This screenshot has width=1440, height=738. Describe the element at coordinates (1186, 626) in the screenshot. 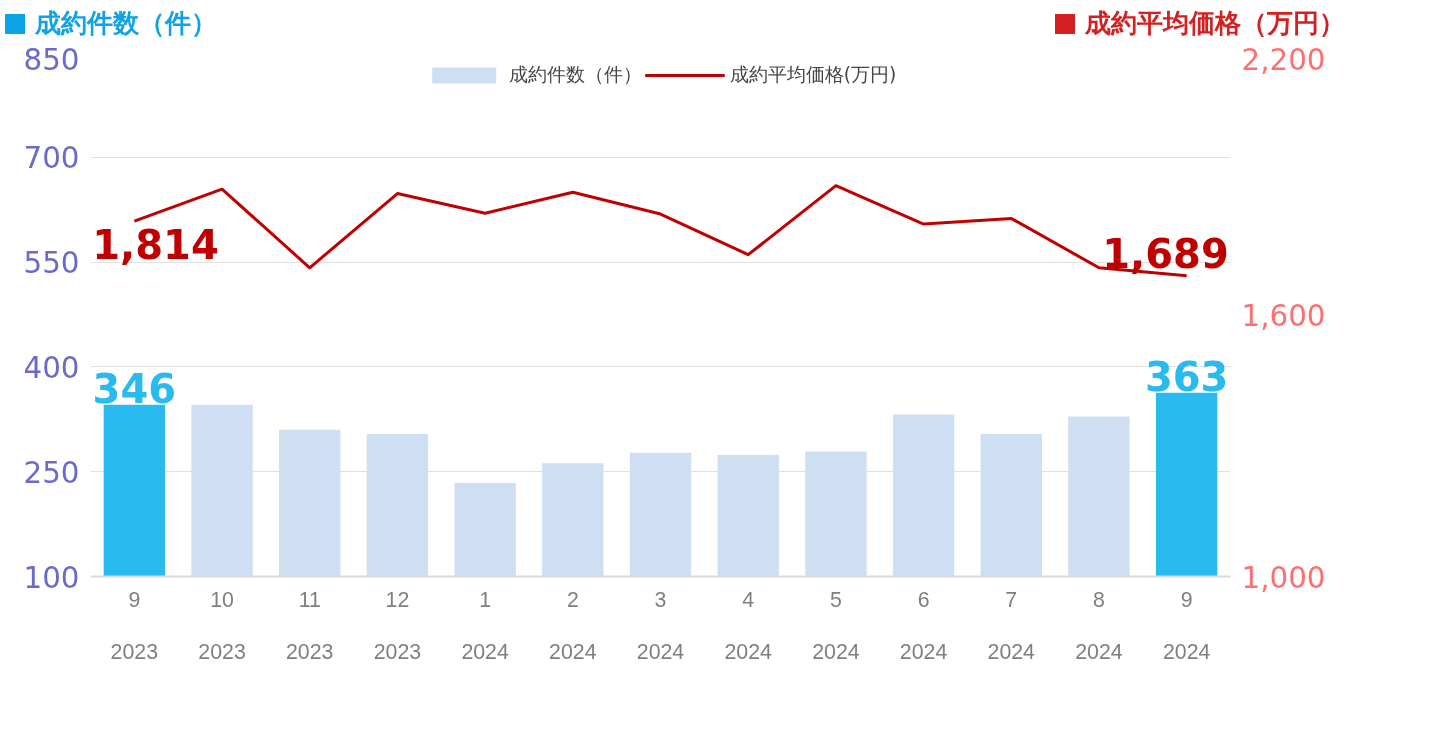

I see `category-label: 9 2024` at that location.